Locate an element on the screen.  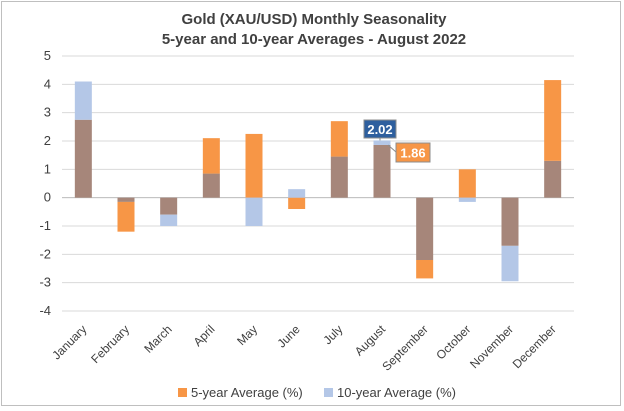
legend-label-5-year: 5-year Average (%) is located at coordinates (247, 392).